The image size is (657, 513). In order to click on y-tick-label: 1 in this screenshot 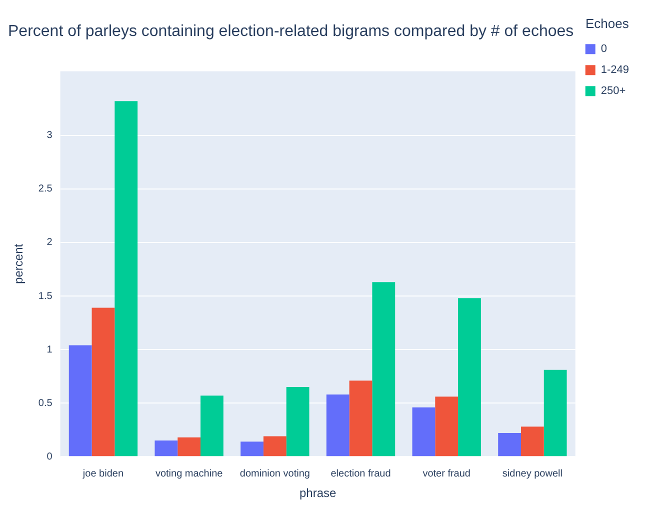, I will do `click(49, 350)`.